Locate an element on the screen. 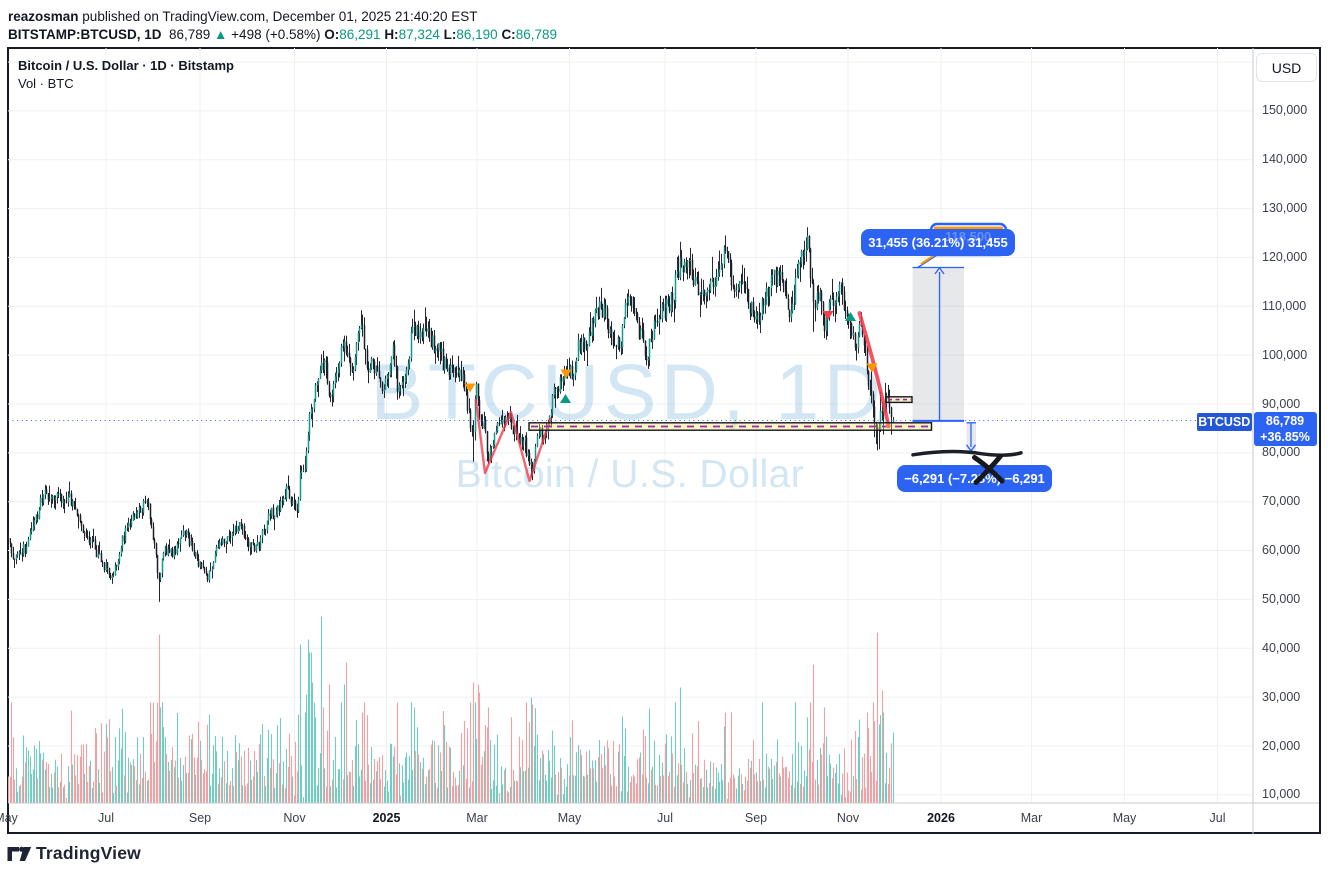 The width and height of the screenshot is (1328, 874). svg-text: BTCUSD, 1D is located at coordinates (628, 391).